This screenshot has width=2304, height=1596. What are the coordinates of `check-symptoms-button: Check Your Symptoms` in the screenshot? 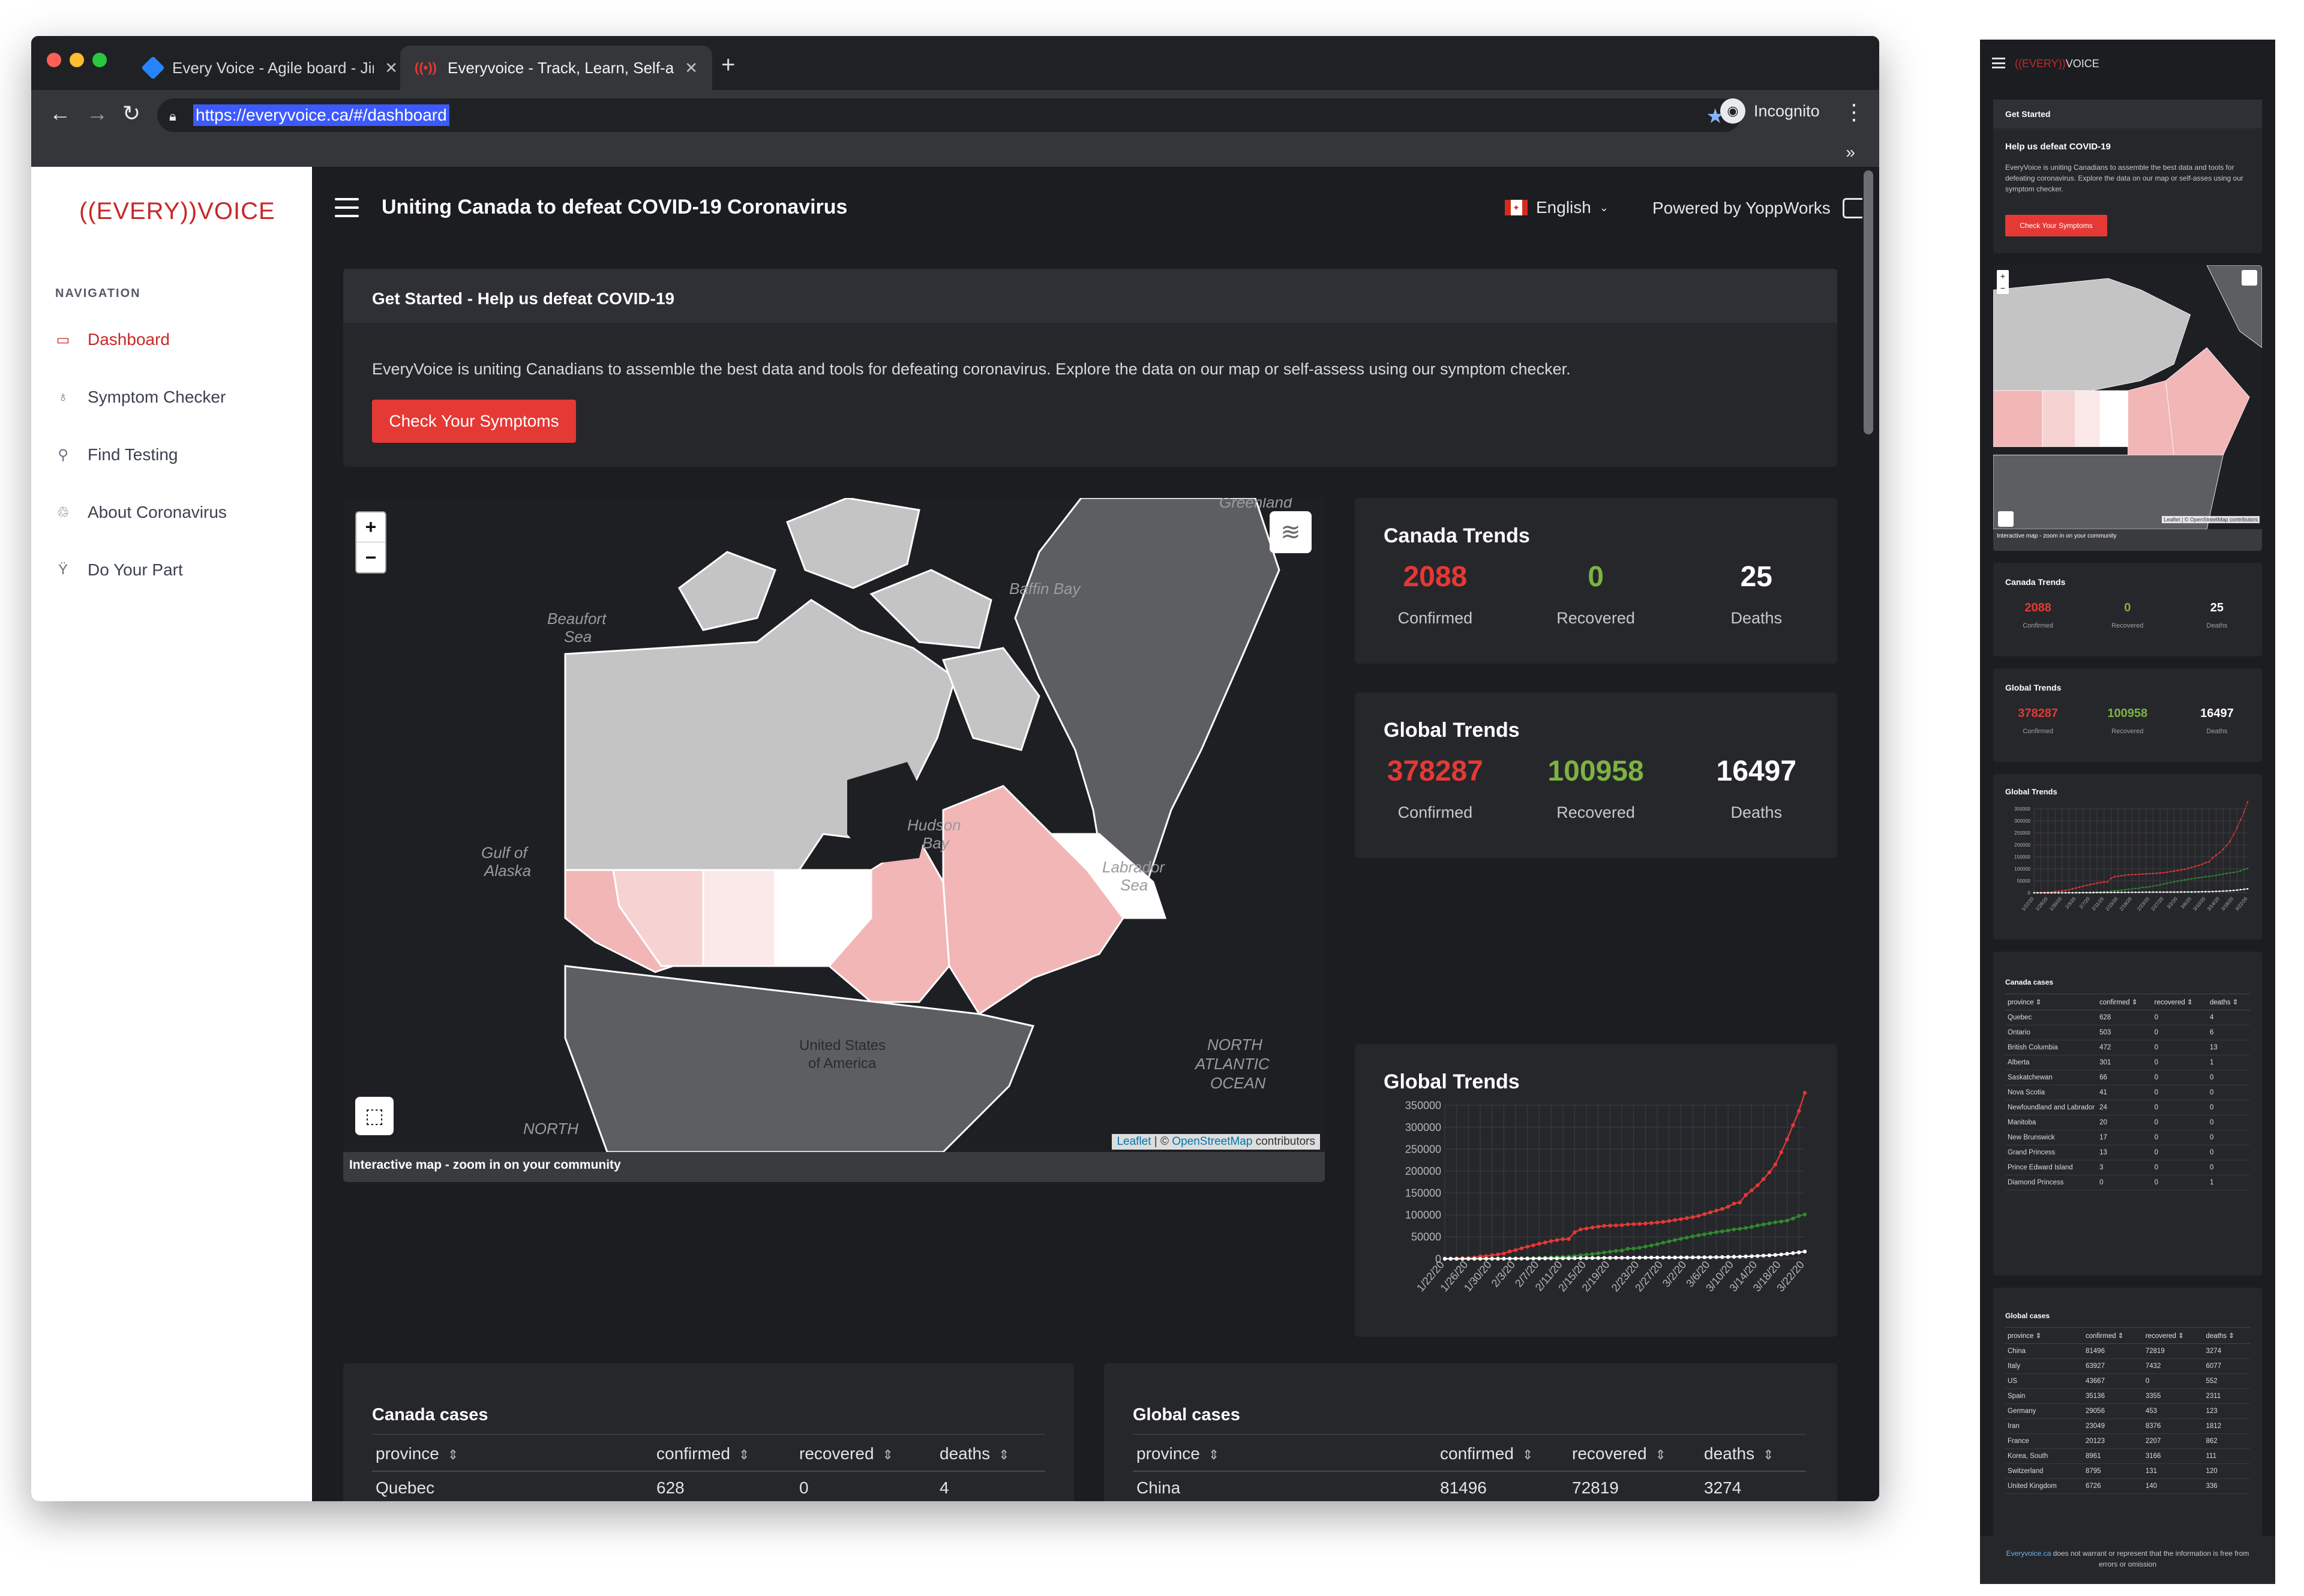 It's located at (474, 421).